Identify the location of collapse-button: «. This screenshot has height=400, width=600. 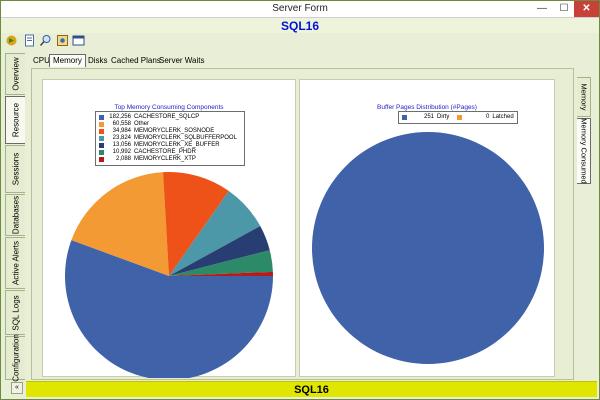
(17, 388).